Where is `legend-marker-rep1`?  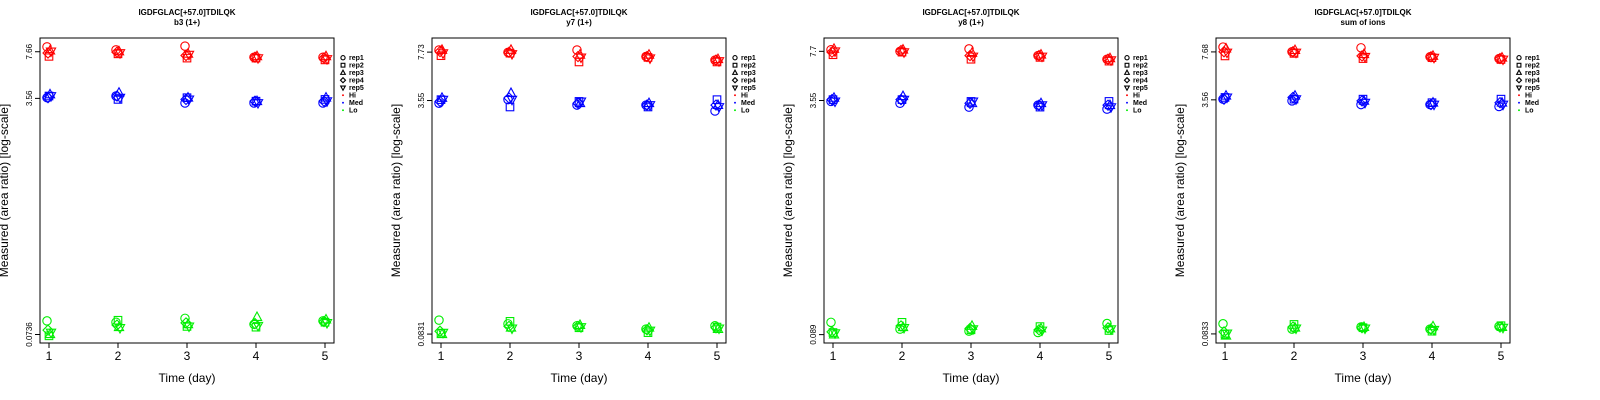
legend-marker-rep1 is located at coordinates (1127, 58).